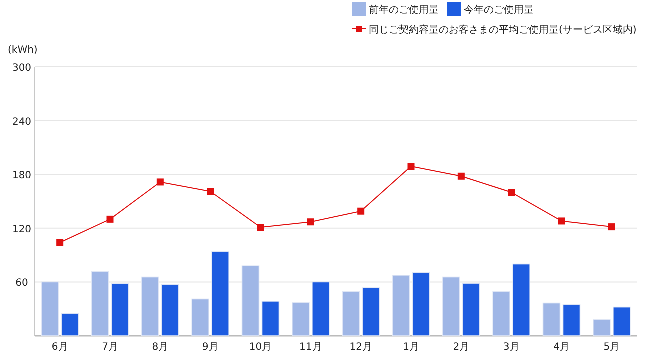  What do you see at coordinates (511, 347) in the screenshot?
I see `x-tick-label: 3月` at bounding box center [511, 347].